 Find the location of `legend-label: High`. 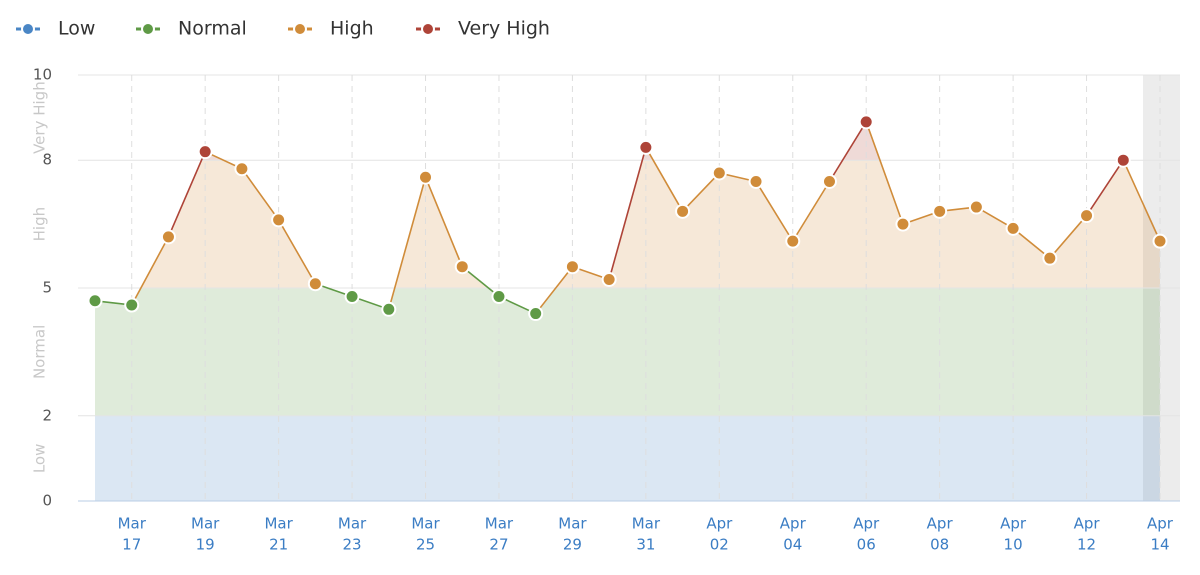

legend-label: High is located at coordinates (352, 29).